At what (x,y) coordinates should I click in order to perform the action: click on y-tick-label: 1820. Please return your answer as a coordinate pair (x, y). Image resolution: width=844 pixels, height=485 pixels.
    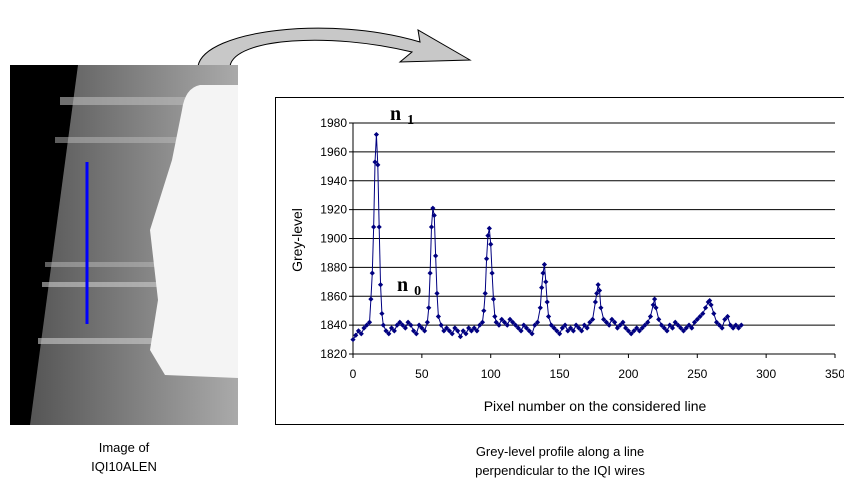
    Looking at the image, I should click on (333, 354).